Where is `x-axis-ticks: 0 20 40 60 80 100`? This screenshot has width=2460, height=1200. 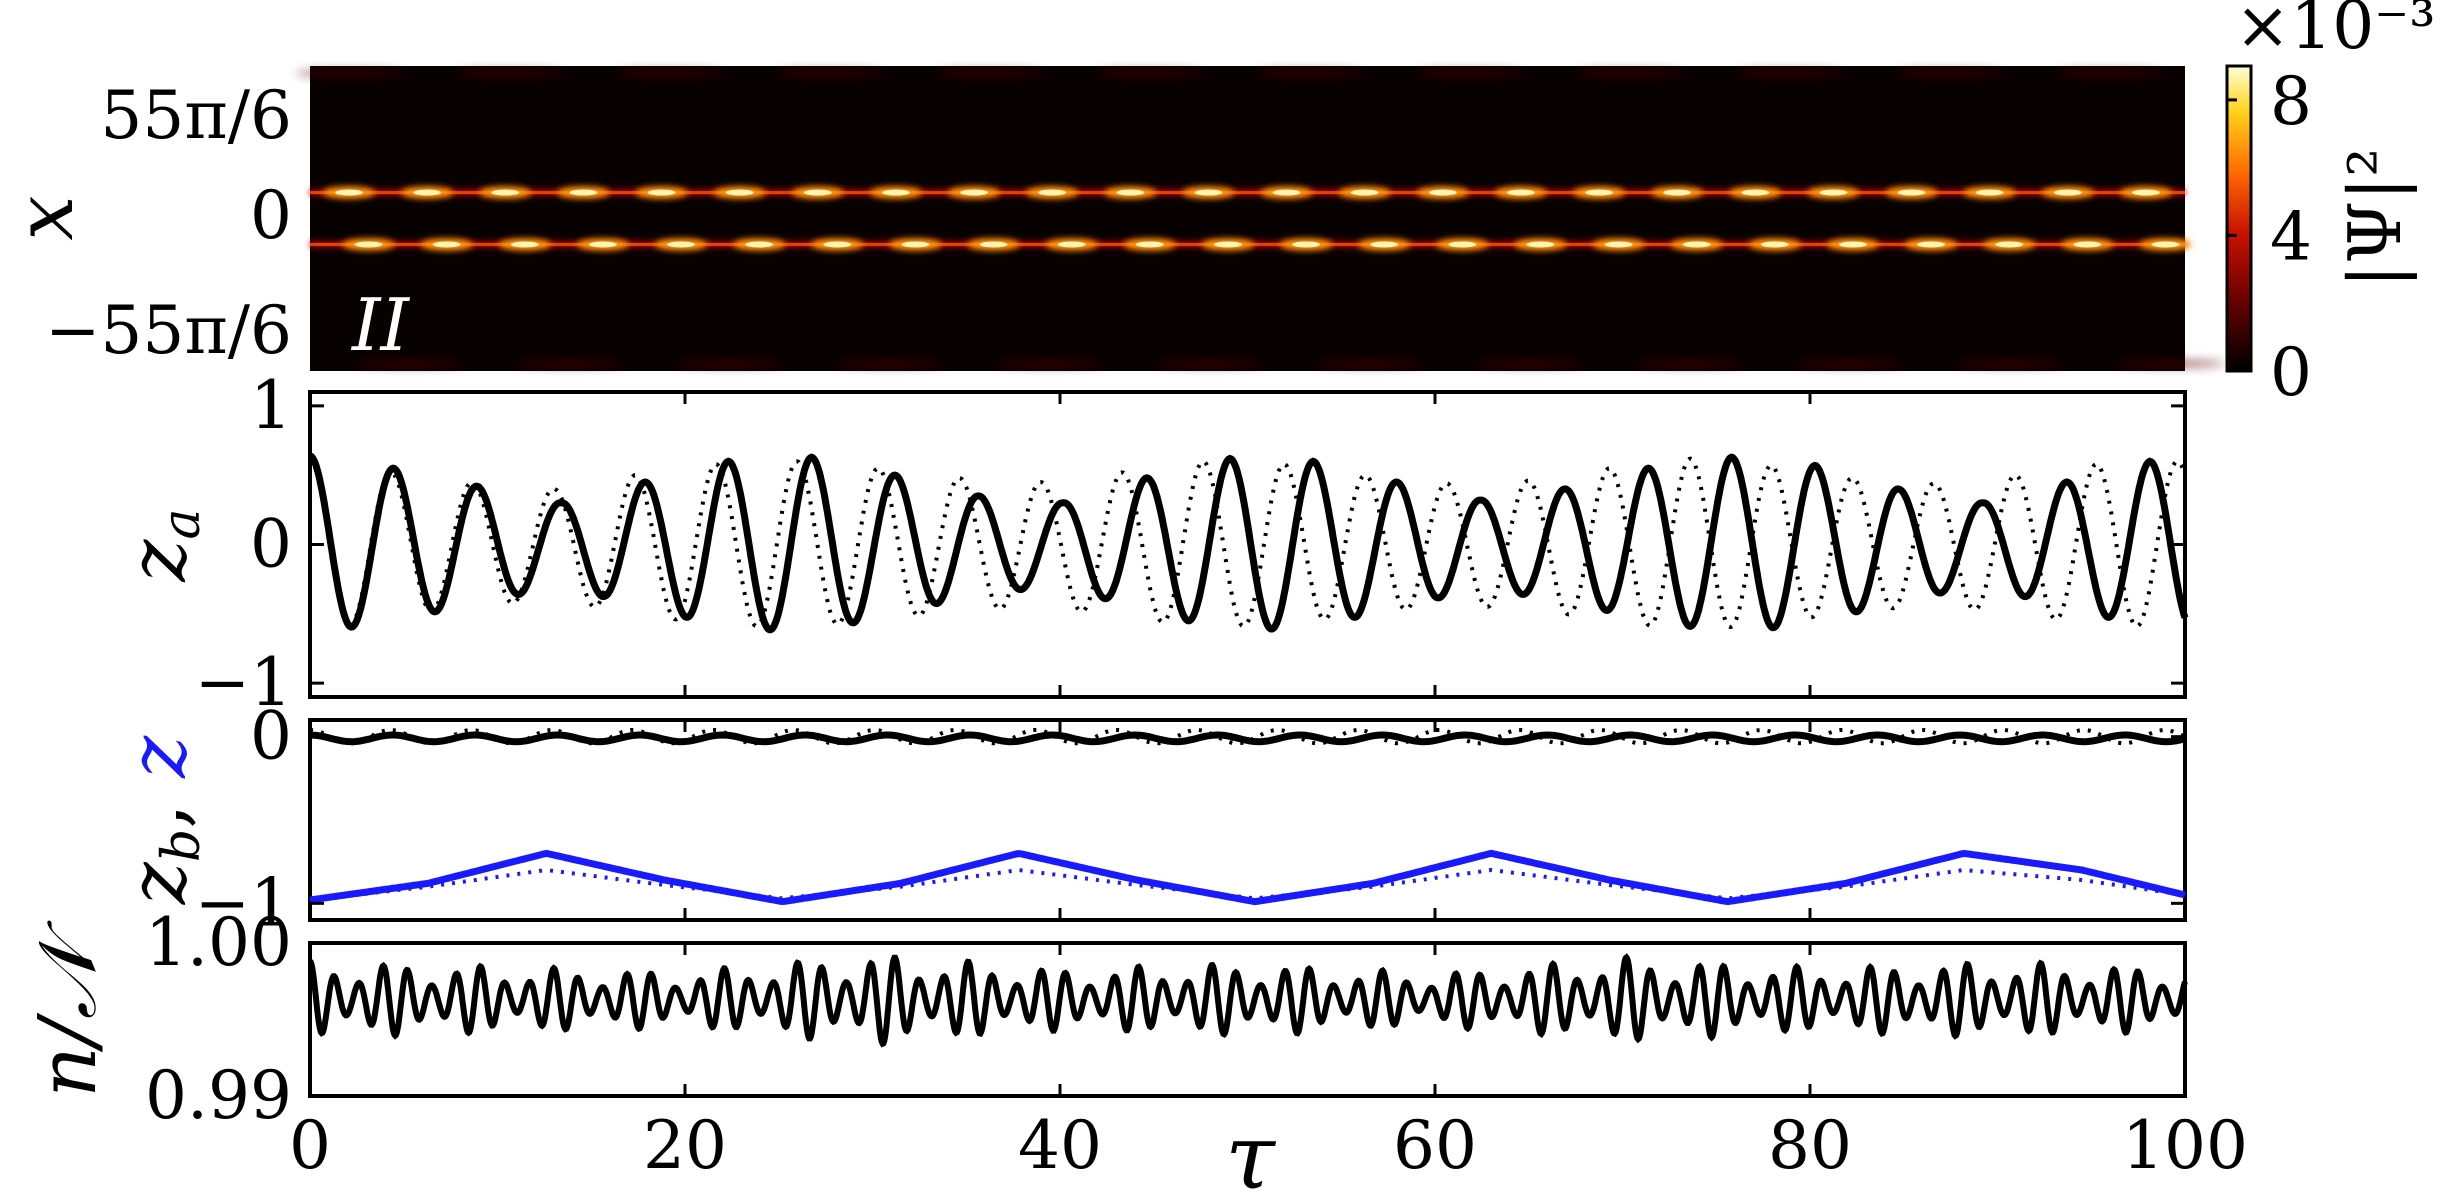
x-axis-ticks: 0 20 40 60 80 100 is located at coordinates (1268, 1145).